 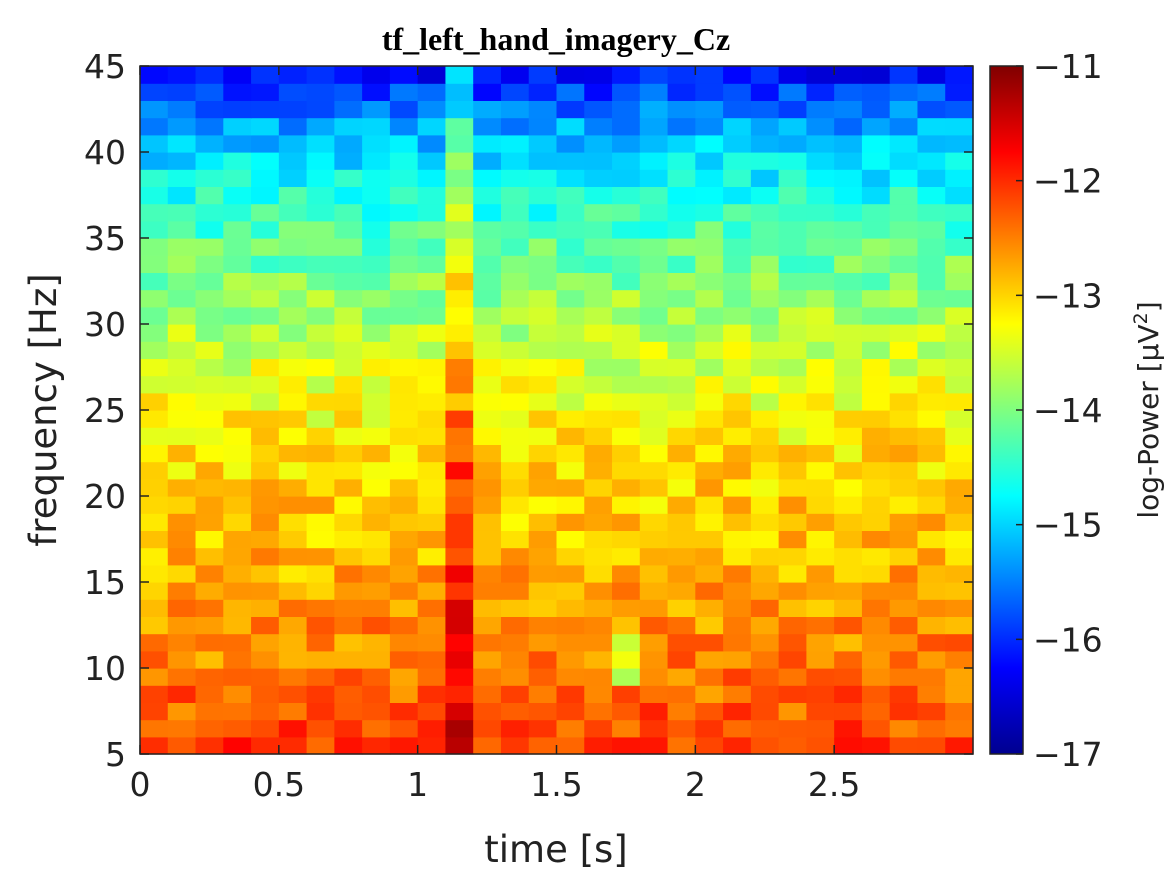 I want to click on y-axis-label: frequency [Hz], so click(x=43, y=409).